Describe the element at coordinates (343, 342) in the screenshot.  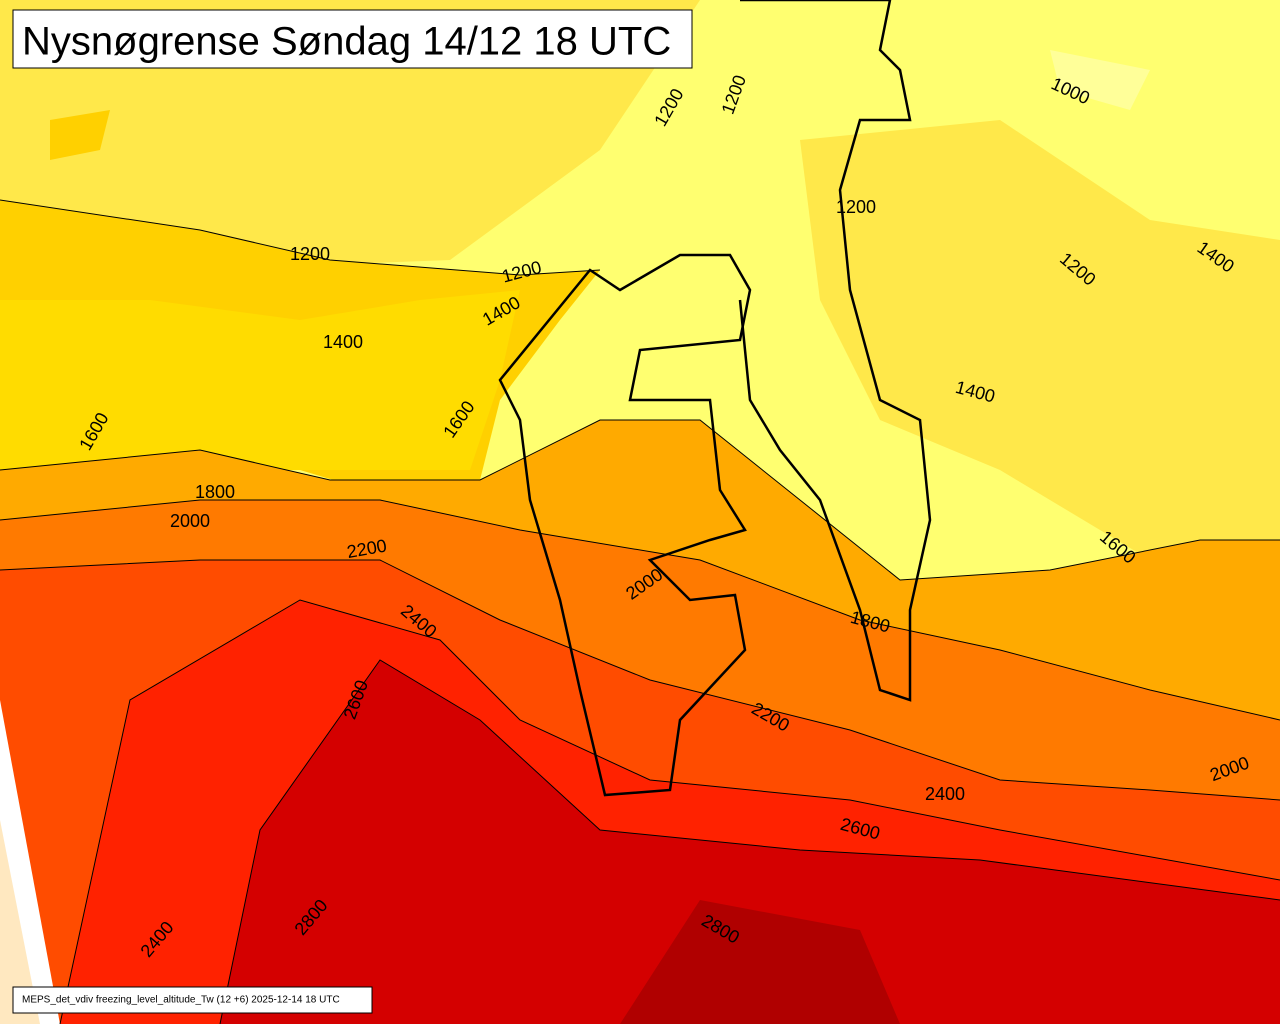
I see `contour-label: 1400` at that location.